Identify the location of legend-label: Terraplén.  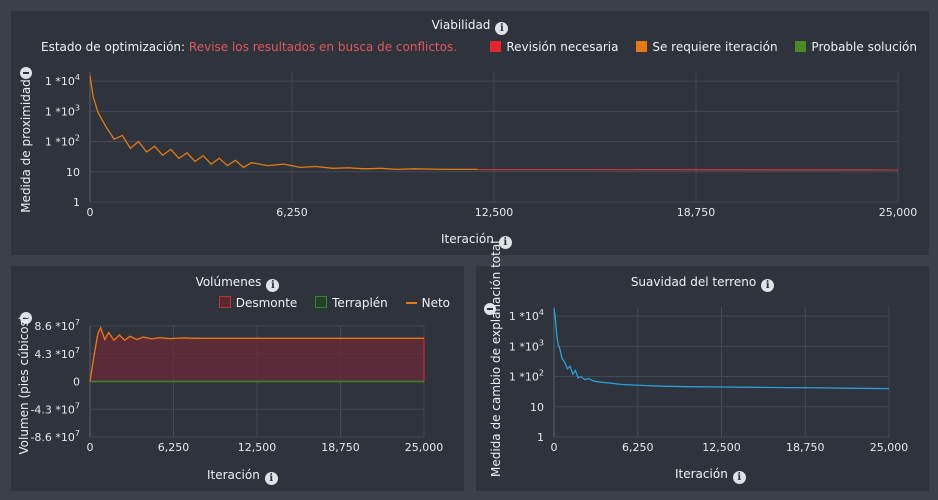
(360, 303).